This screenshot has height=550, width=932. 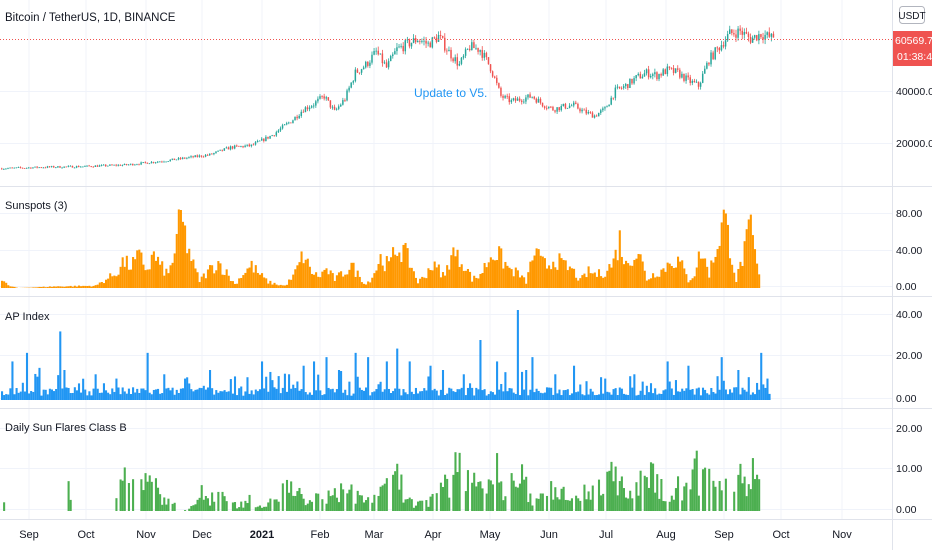 What do you see at coordinates (27, 317) in the screenshot?
I see `ap-index-title: AP Index` at bounding box center [27, 317].